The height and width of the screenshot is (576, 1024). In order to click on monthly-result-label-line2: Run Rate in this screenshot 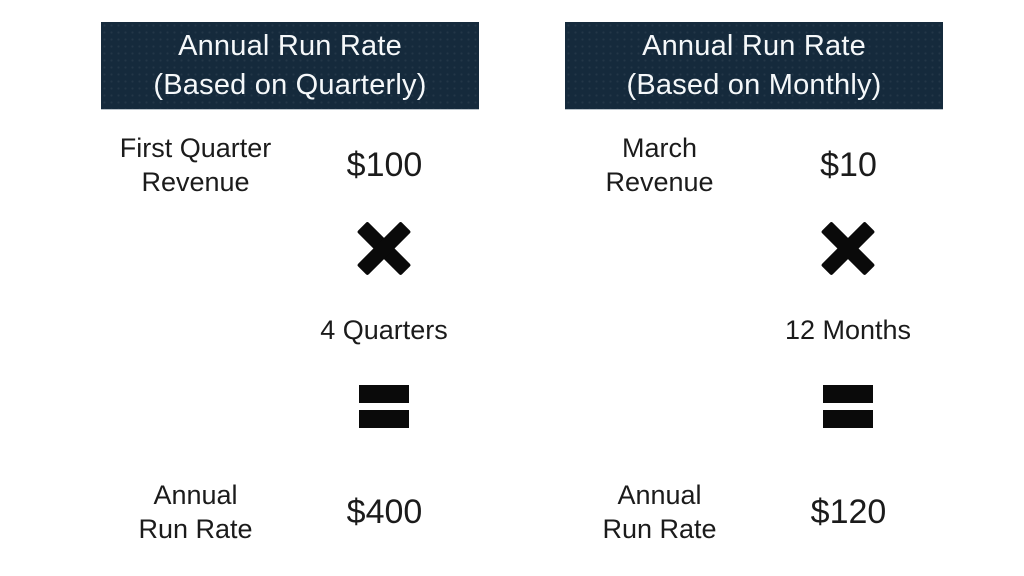, I will do `click(659, 529)`.